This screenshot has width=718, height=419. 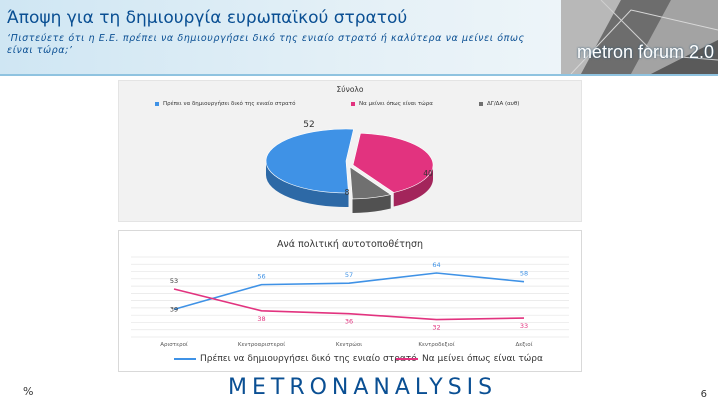 What do you see at coordinates (349, 275) in the screenshot?
I see `point-data-label: 57` at bounding box center [349, 275].